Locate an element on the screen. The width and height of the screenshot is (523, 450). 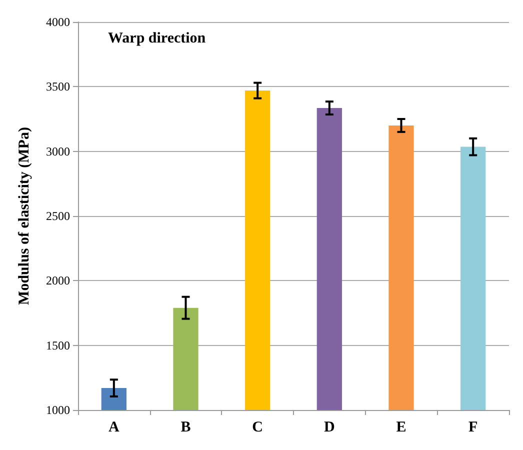
x-tick-label: E is located at coordinates (401, 428).